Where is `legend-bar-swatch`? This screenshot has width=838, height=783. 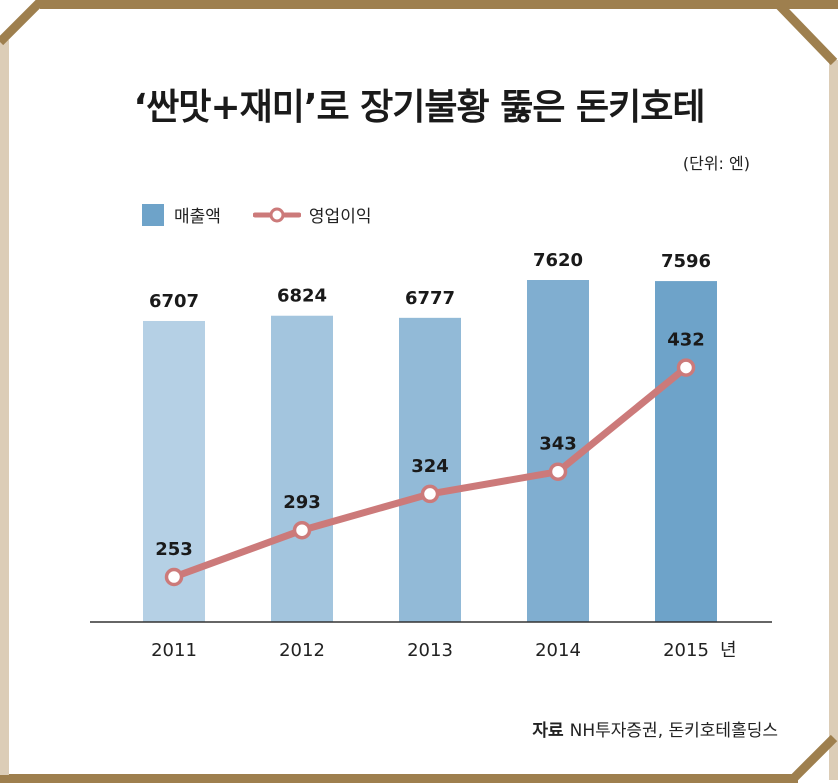
legend-bar-swatch is located at coordinates (153, 214).